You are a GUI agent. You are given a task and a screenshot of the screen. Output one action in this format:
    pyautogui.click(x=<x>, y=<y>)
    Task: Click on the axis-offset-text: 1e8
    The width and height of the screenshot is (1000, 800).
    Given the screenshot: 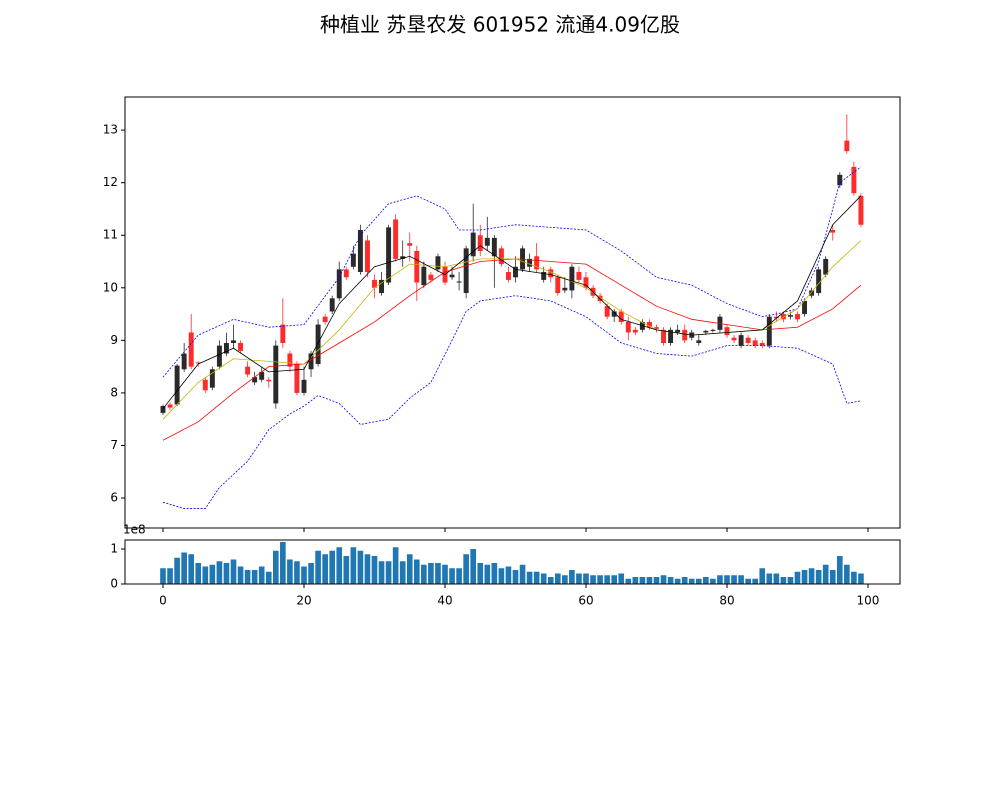 What is the action you would take?
    pyautogui.click(x=134, y=530)
    